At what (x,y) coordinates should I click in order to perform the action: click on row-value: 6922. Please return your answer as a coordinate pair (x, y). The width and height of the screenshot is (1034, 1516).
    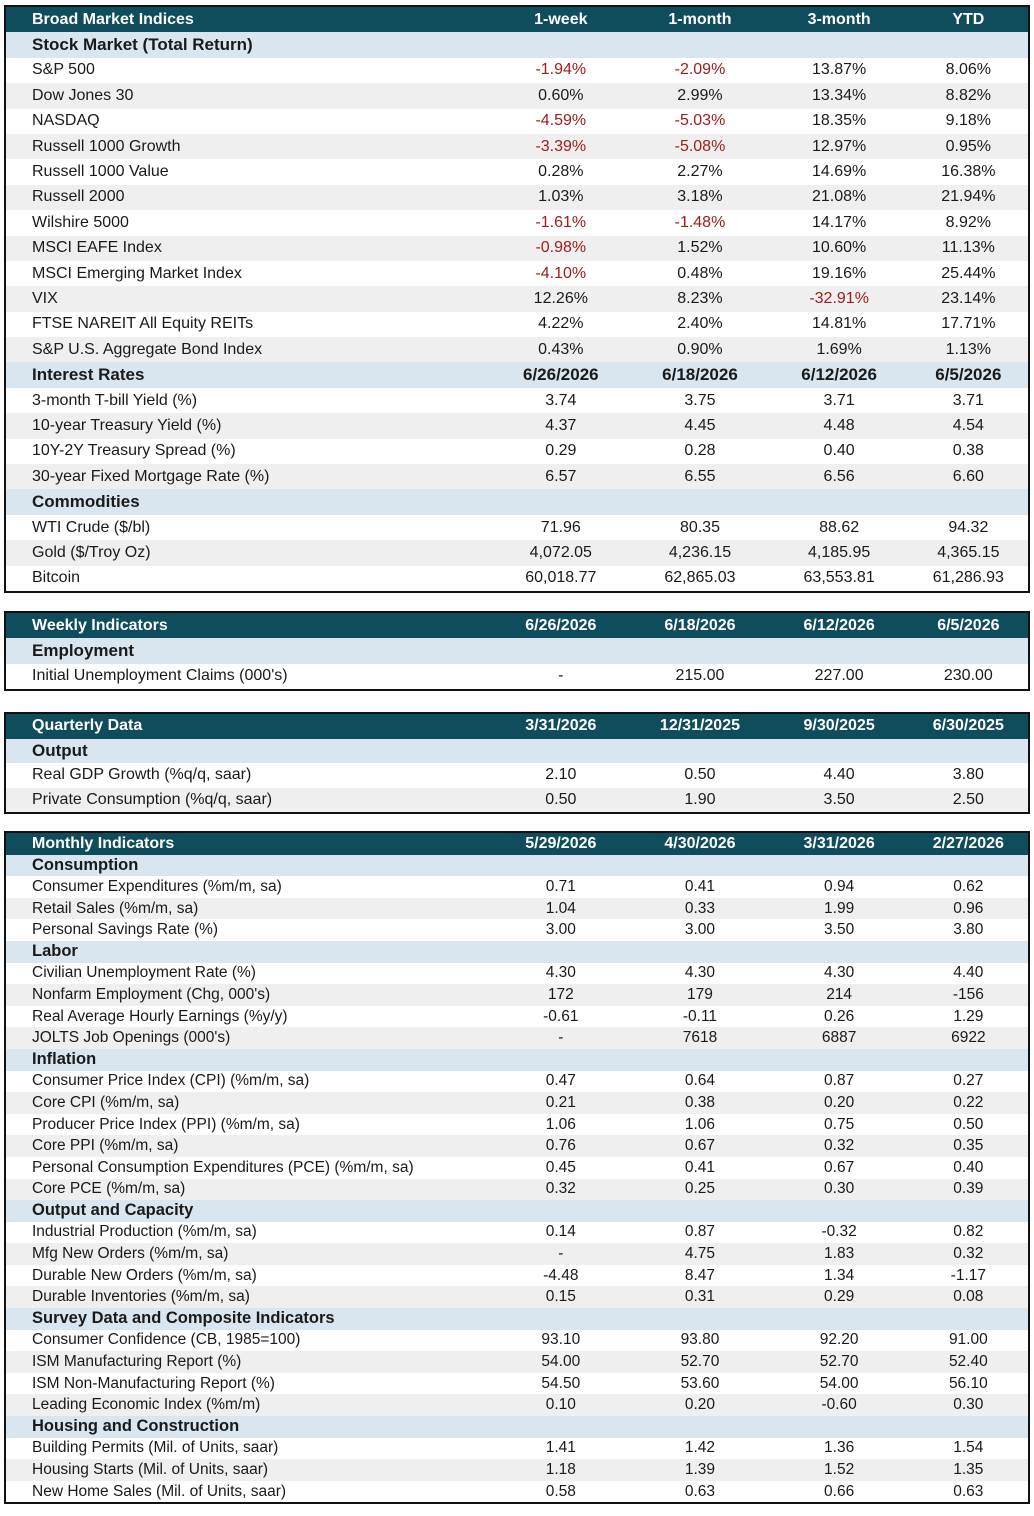
    Looking at the image, I should click on (968, 1038).